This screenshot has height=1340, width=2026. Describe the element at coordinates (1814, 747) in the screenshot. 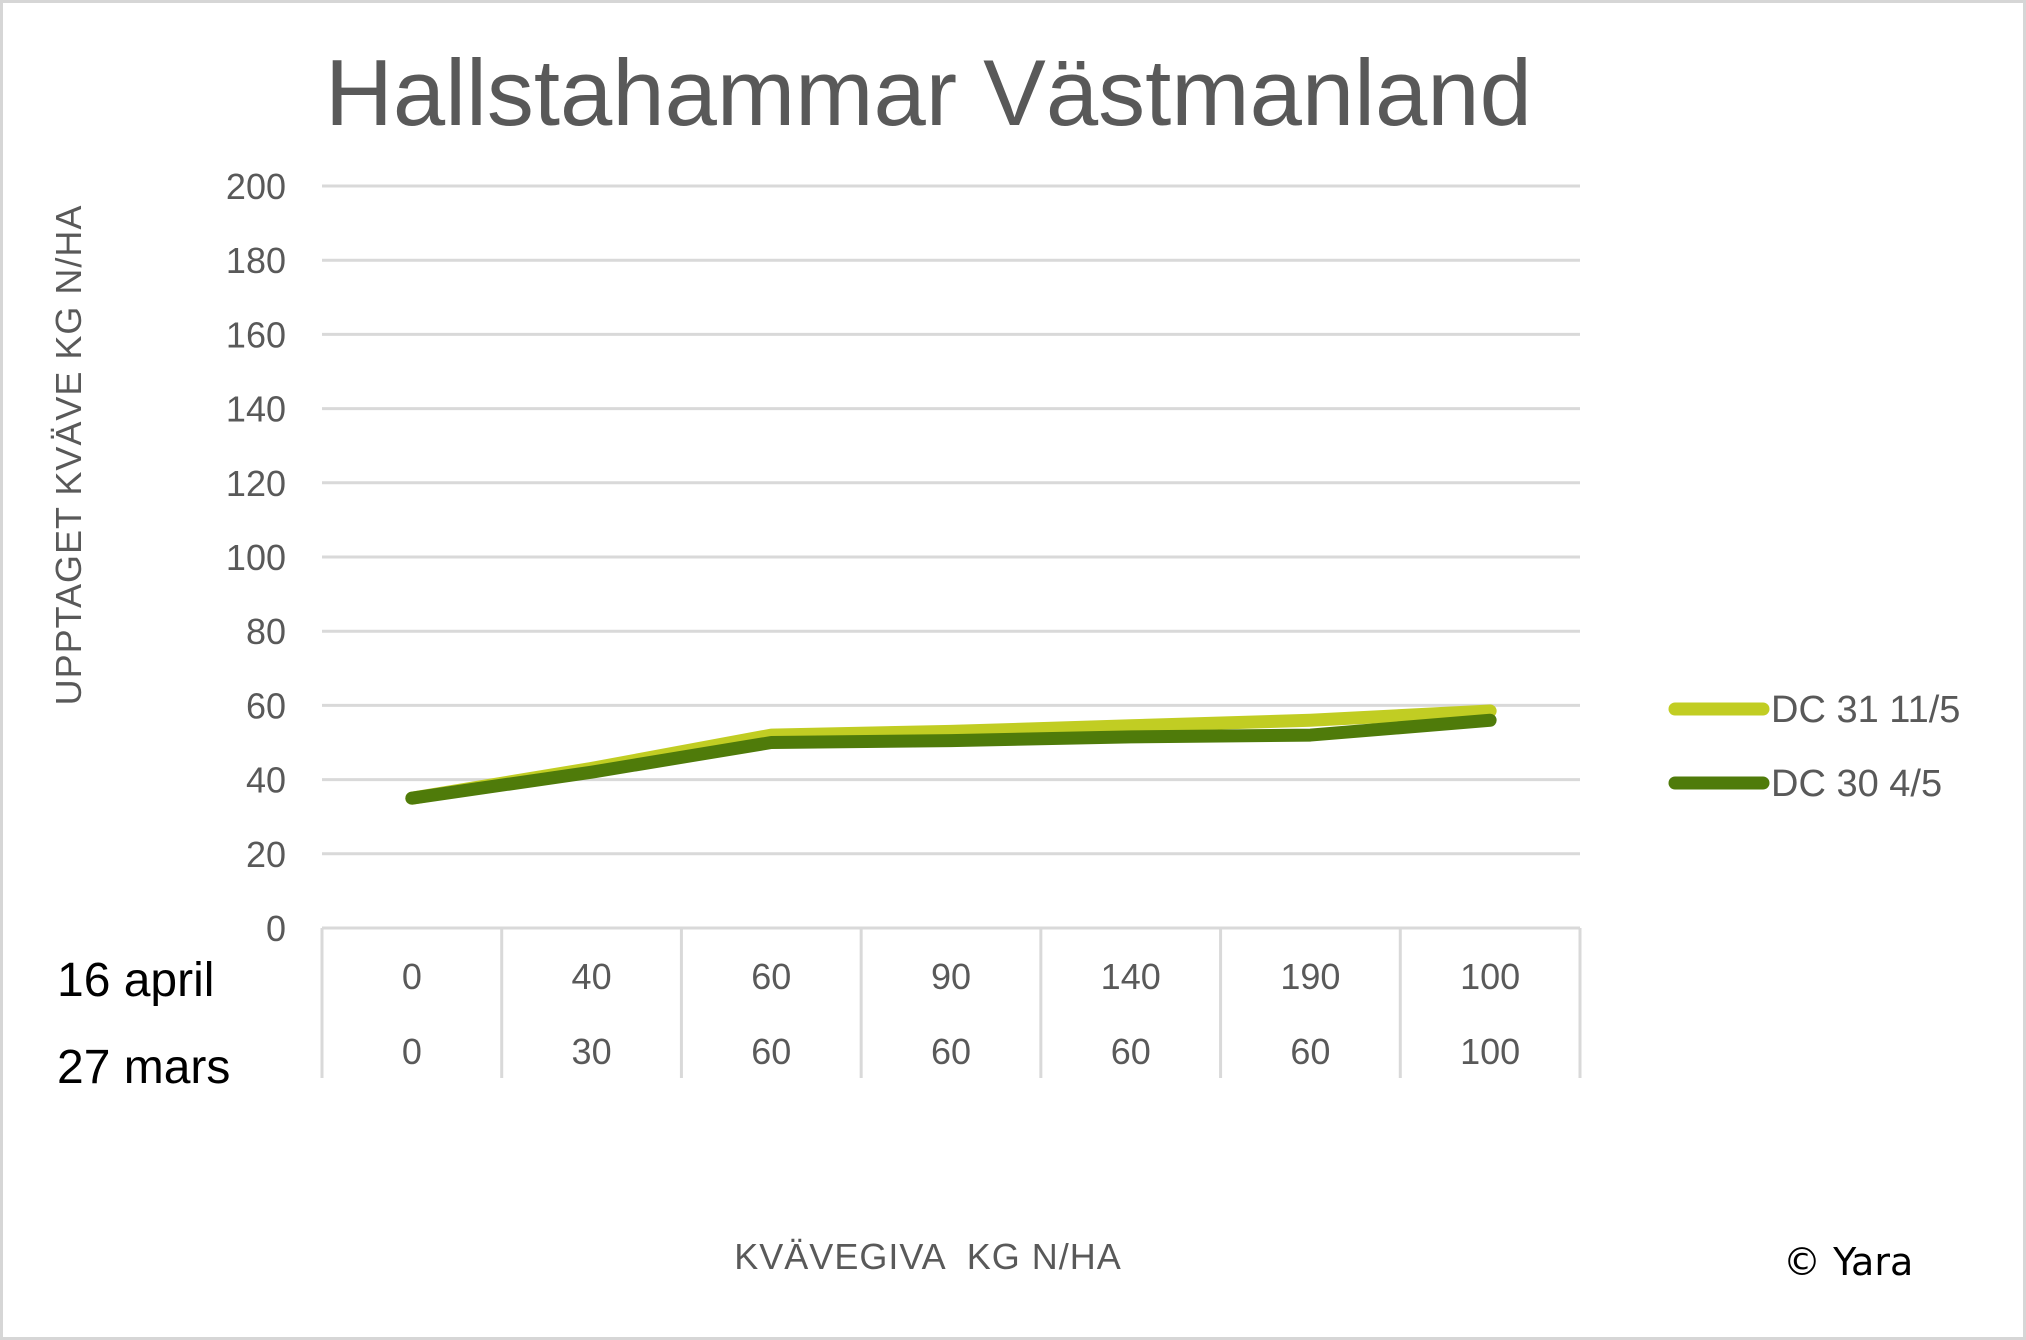

I see `legend: DC 31 11/5 DC 30 4/5` at that location.